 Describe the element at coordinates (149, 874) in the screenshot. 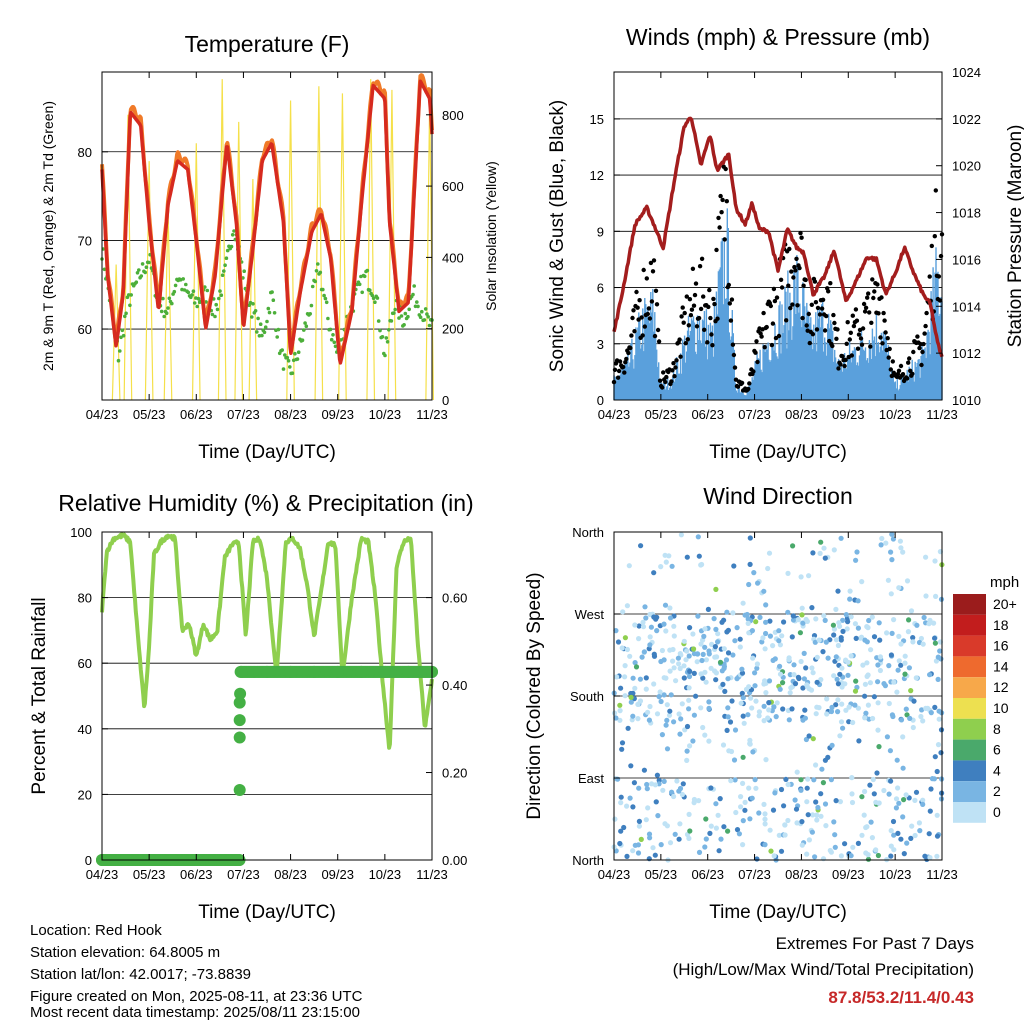

I see `x-tick-label: 05/23` at that location.